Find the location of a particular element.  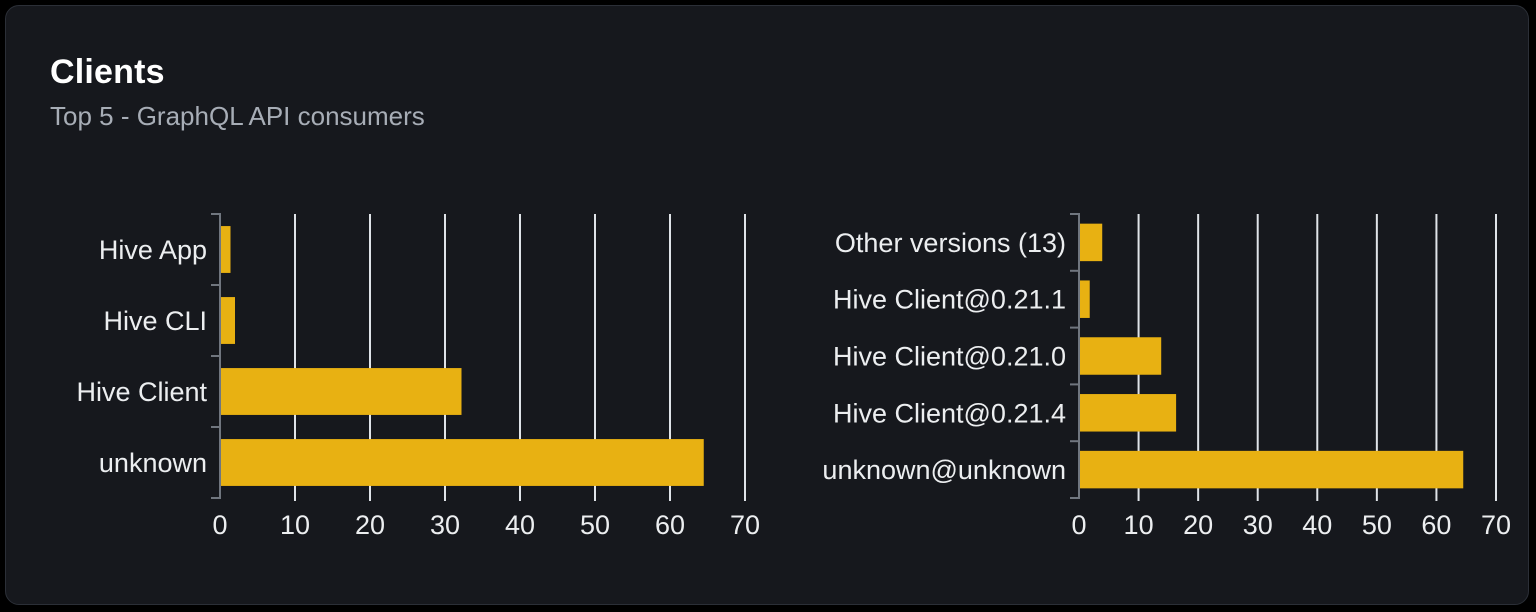

category-label-hive-cli: Hive CLI is located at coordinates (155, 321).